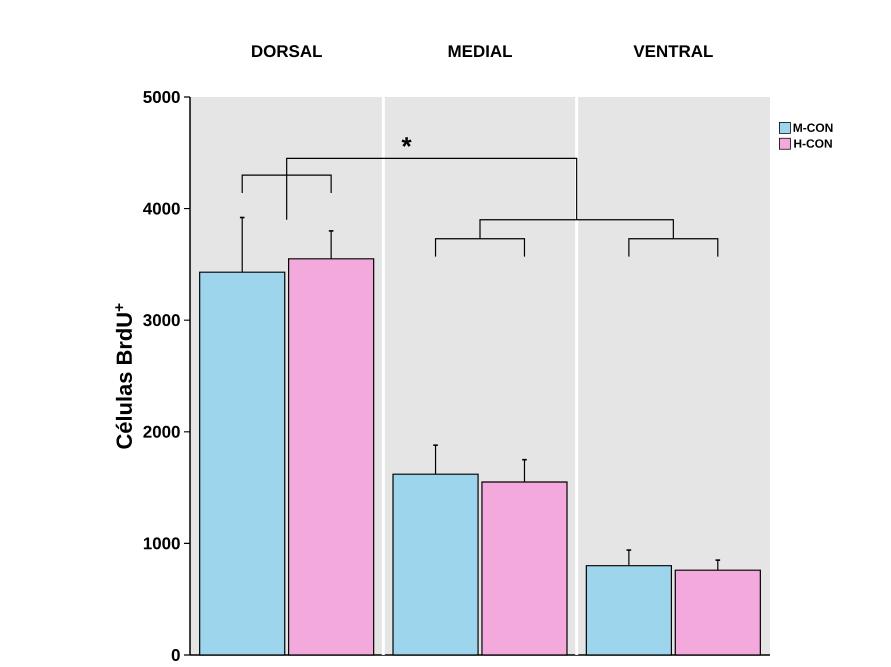  I want to click on x-tick-label: DORSAL, so click(287, 51).